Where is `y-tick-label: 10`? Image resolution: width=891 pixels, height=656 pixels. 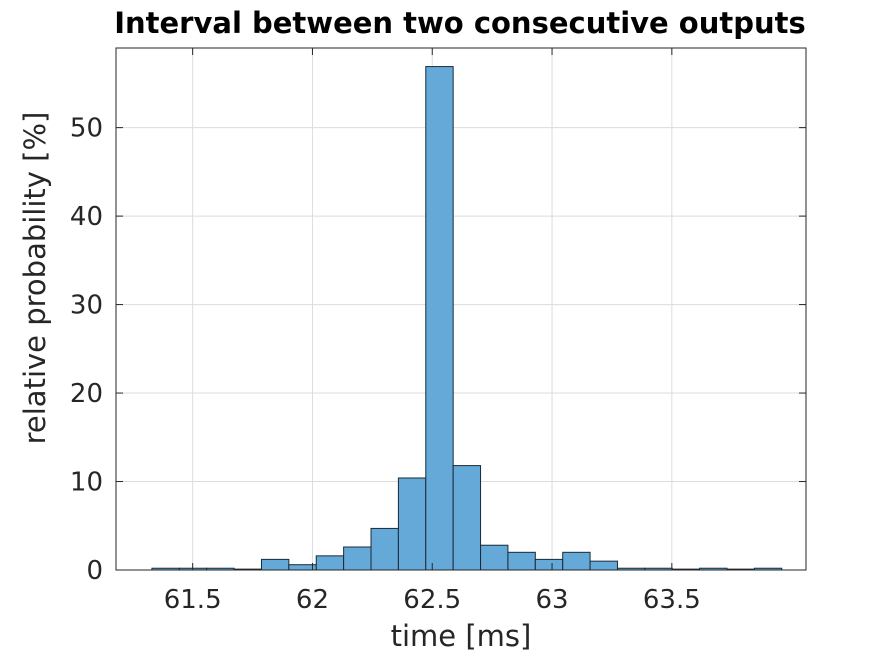
y-tick-label: 10 is located at coordinates (86, 483).